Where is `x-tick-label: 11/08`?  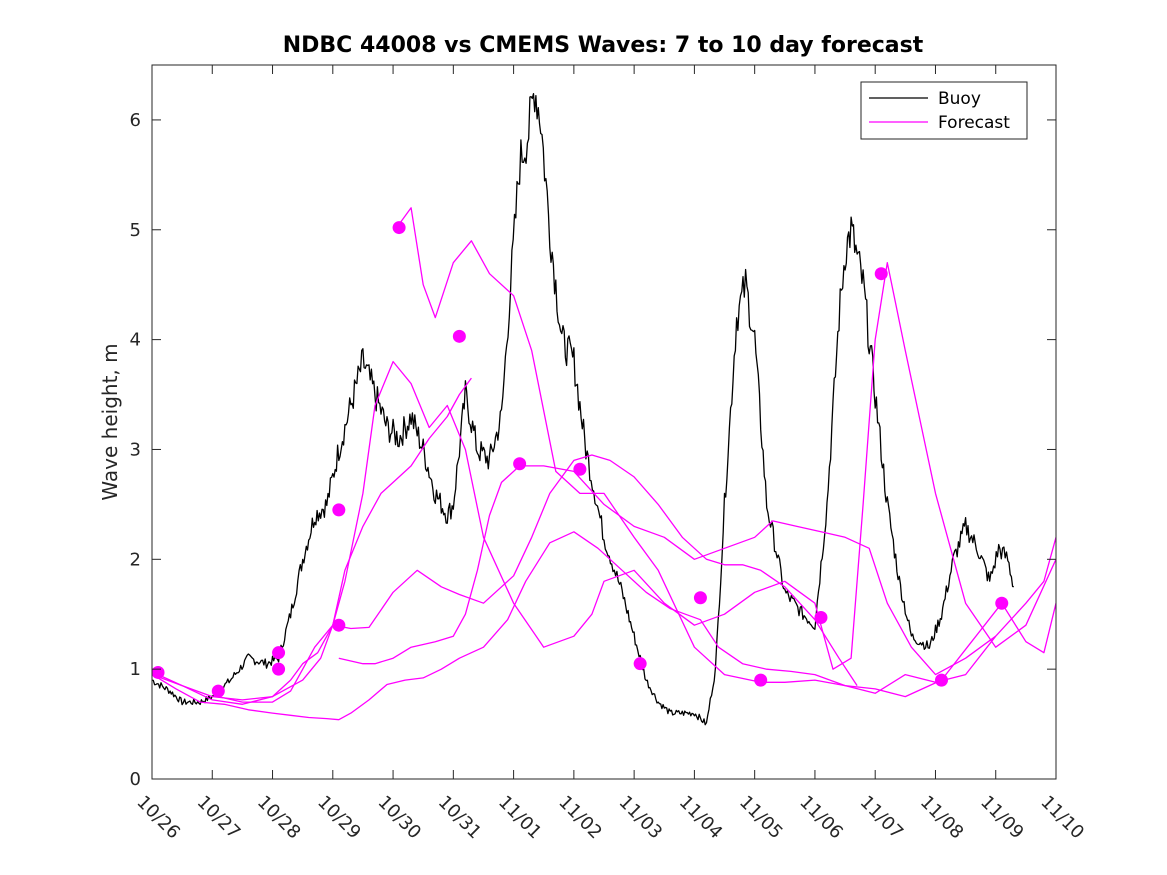 x-tick-label: 11/08 is located at coordinates (942, 818).